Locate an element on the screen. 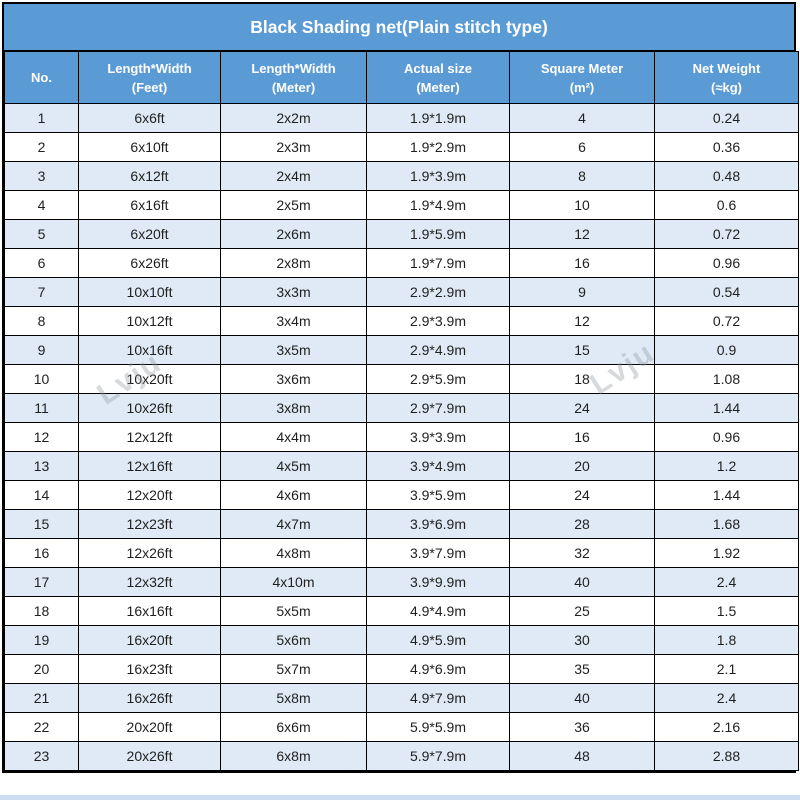 The image size is (800, 800). table-row: 2 6x10ft 2x3m 1.9*2.9m 6 0.36 is located at coordinates (401, 147).